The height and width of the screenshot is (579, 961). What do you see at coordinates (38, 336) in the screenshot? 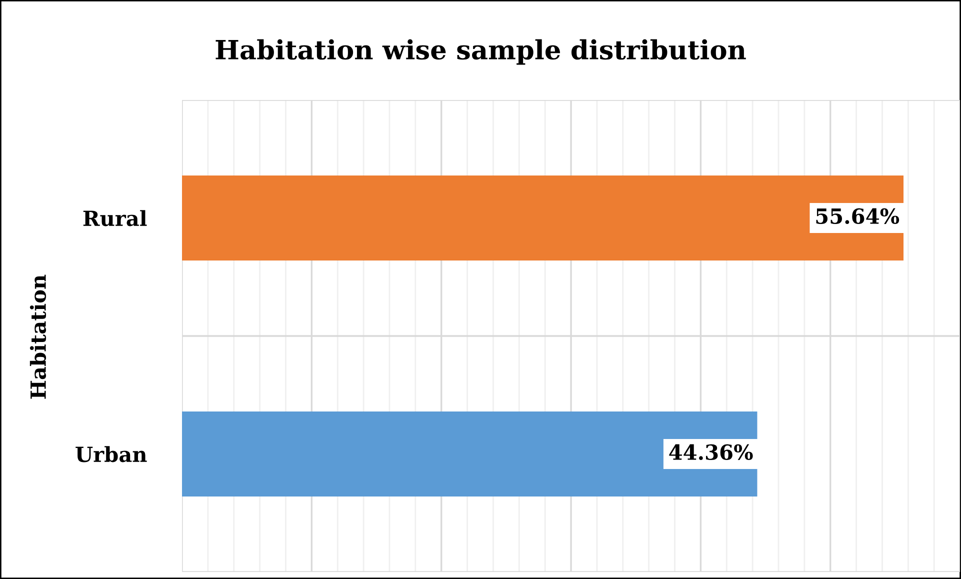
I see `y-axis-title: Habitation` at bounding box center [38, 336].